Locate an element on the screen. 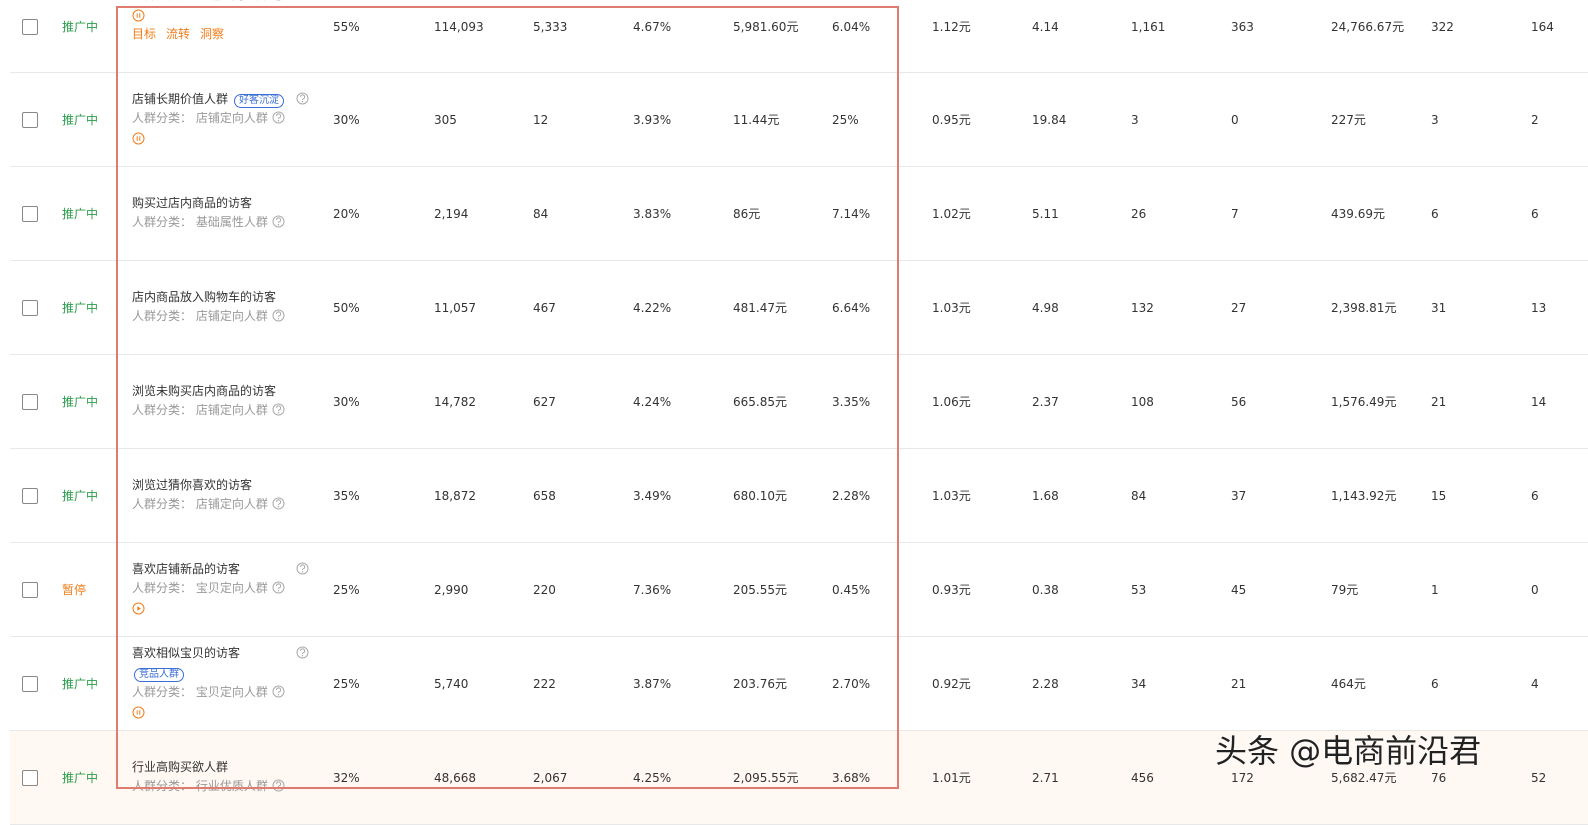 This screenshot has height=825, width=1588. metric-cell: 322 is located at coordinates (1442, 27).